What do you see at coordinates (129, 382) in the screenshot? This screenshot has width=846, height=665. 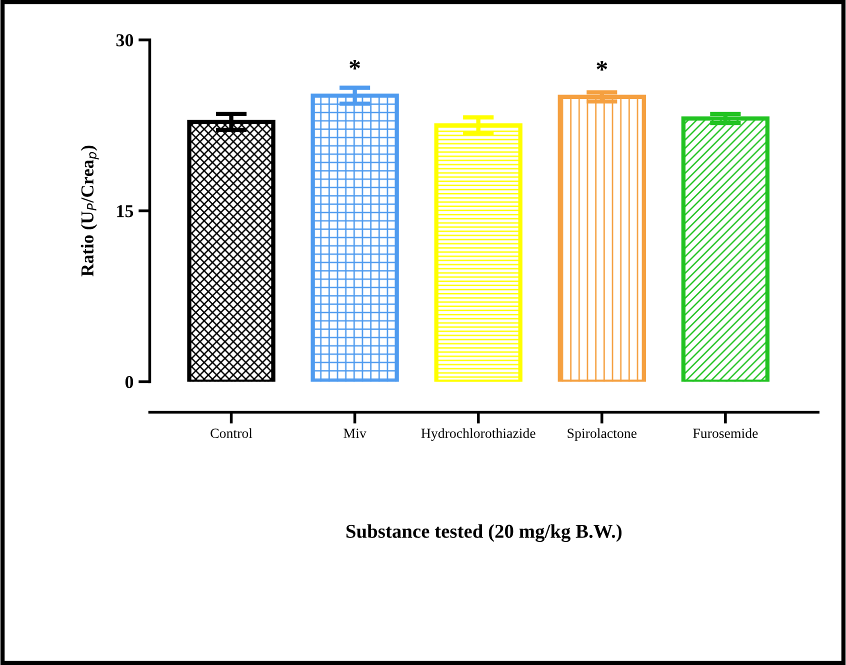 I see `y-tick-label: 0` at bounding box center [129, 382].